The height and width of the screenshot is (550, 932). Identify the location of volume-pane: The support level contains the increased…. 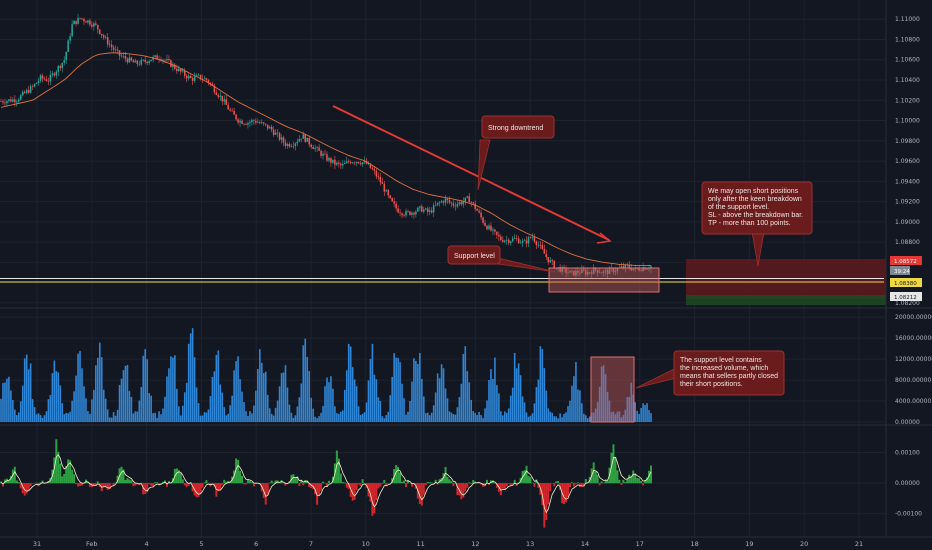
(392, 375).